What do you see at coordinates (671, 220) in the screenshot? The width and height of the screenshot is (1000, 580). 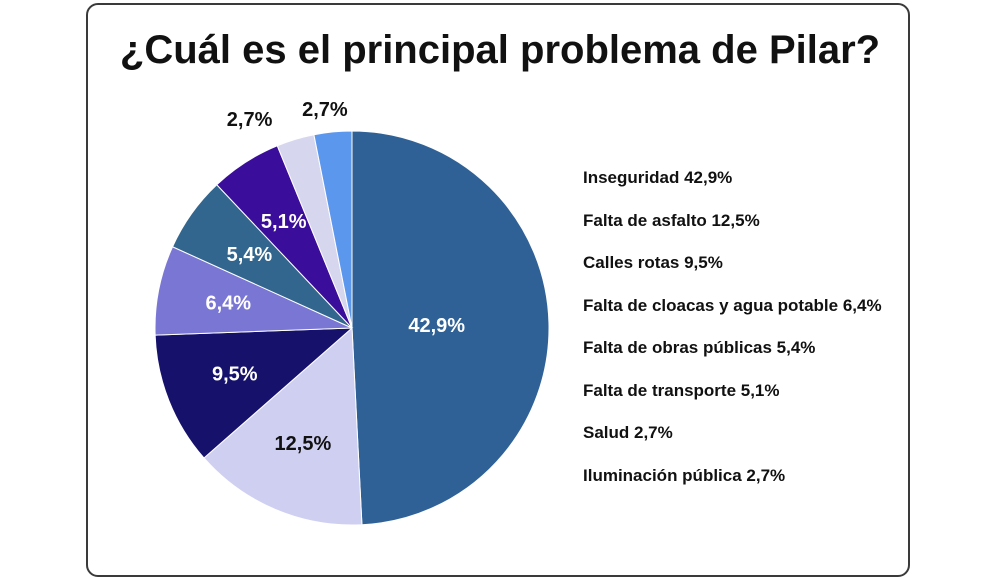 I see `legend-entry-2: Falta de asfalto 12,5%` at bounding box center [671, 220].